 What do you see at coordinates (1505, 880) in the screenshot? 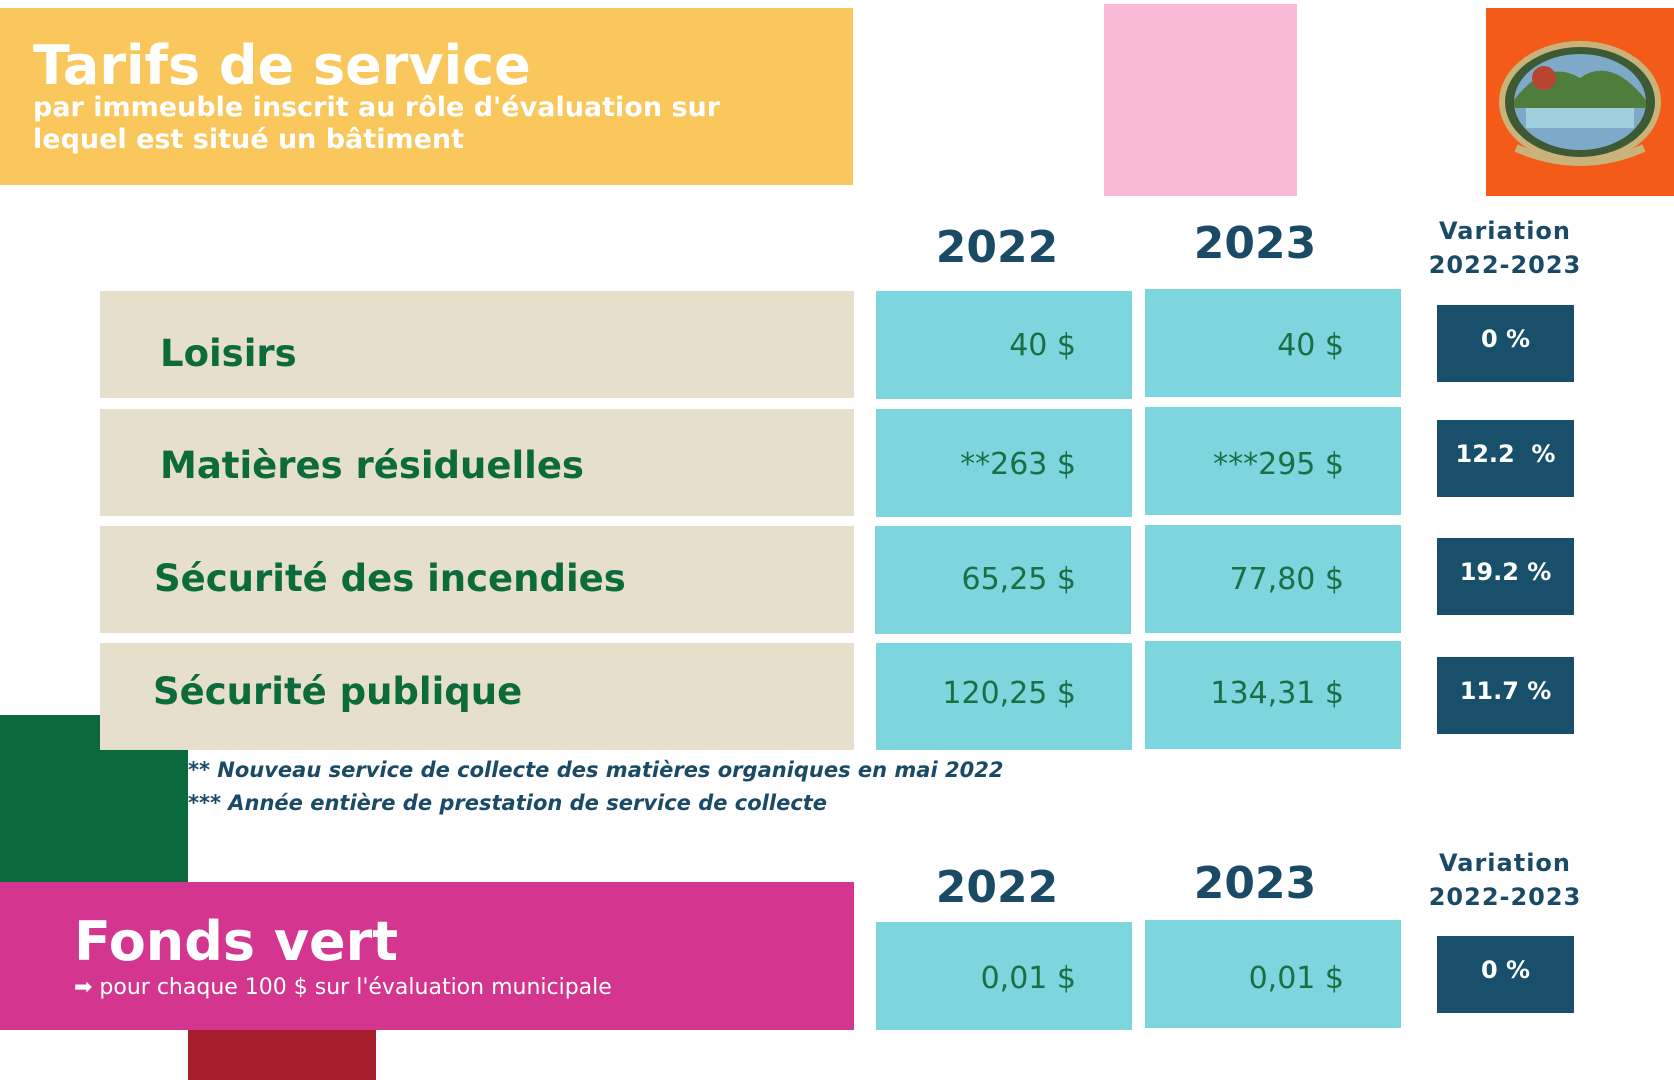
I see `fonds-column-header-variation: Variation 2022-2023` at bounding box center [1505, 880].